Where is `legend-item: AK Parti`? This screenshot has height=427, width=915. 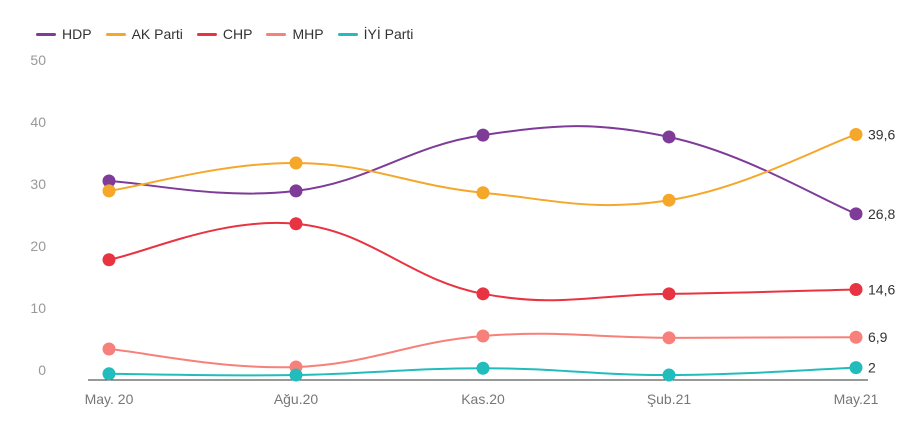
legend-item: AK Parti is located at coordinates (144, 34).